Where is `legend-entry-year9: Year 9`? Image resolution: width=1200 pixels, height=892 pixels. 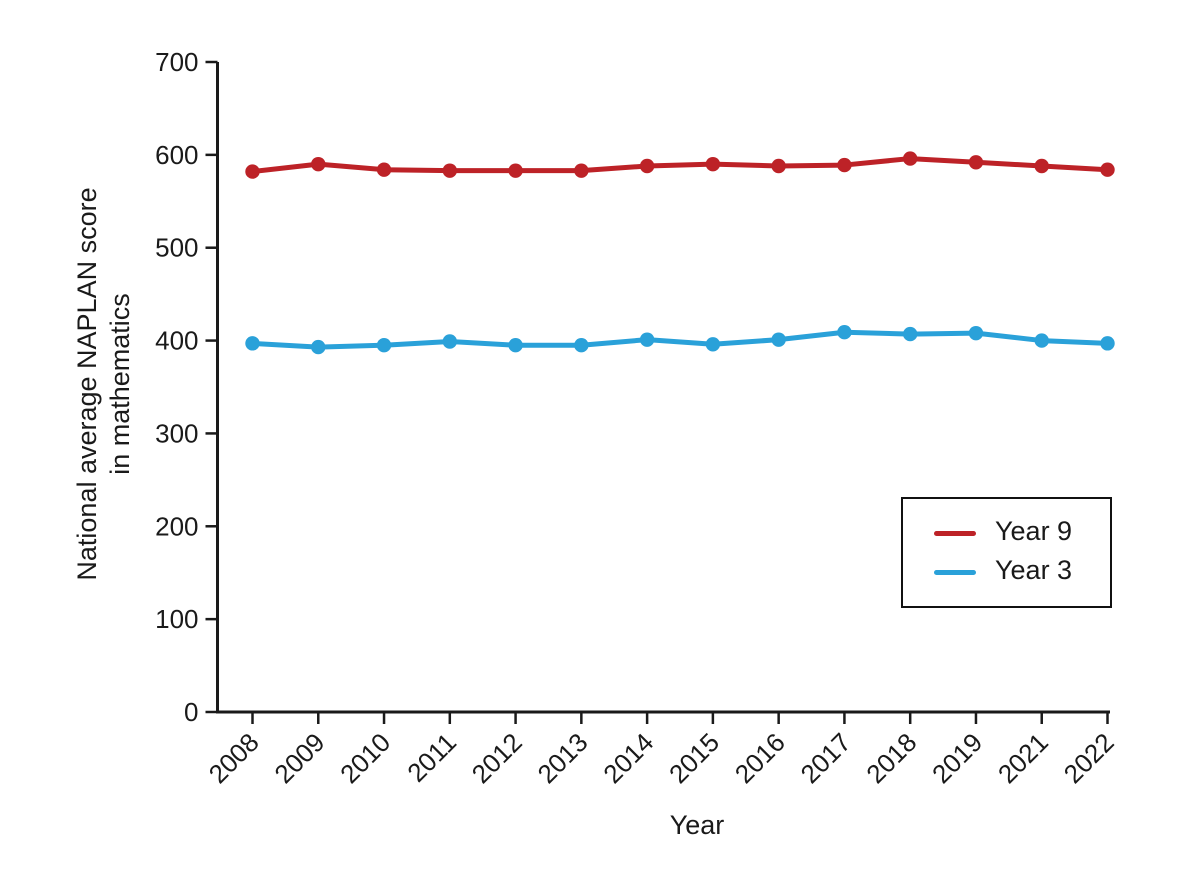 legend-entry-year9: Year 9 is located at coordinates (1022, 533).